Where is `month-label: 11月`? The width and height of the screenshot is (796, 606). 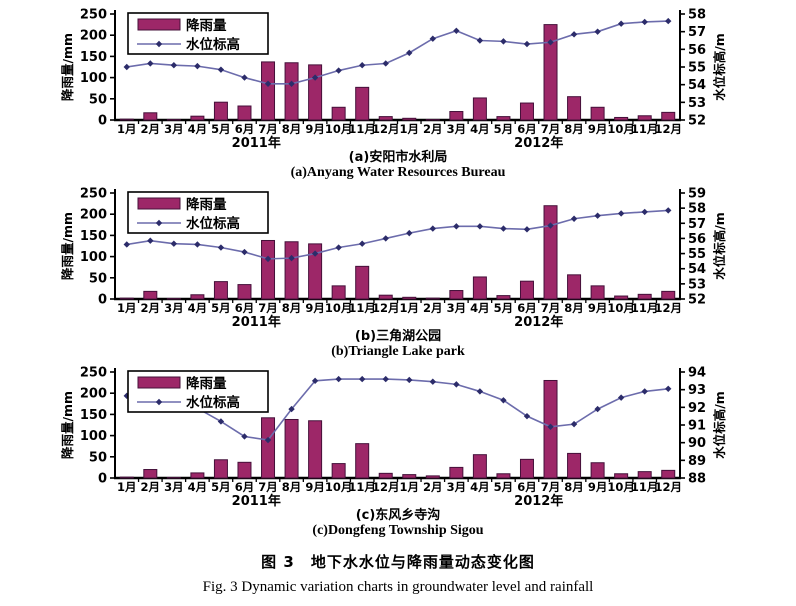 month-label: 11月 is located at coordinates (362, 308).